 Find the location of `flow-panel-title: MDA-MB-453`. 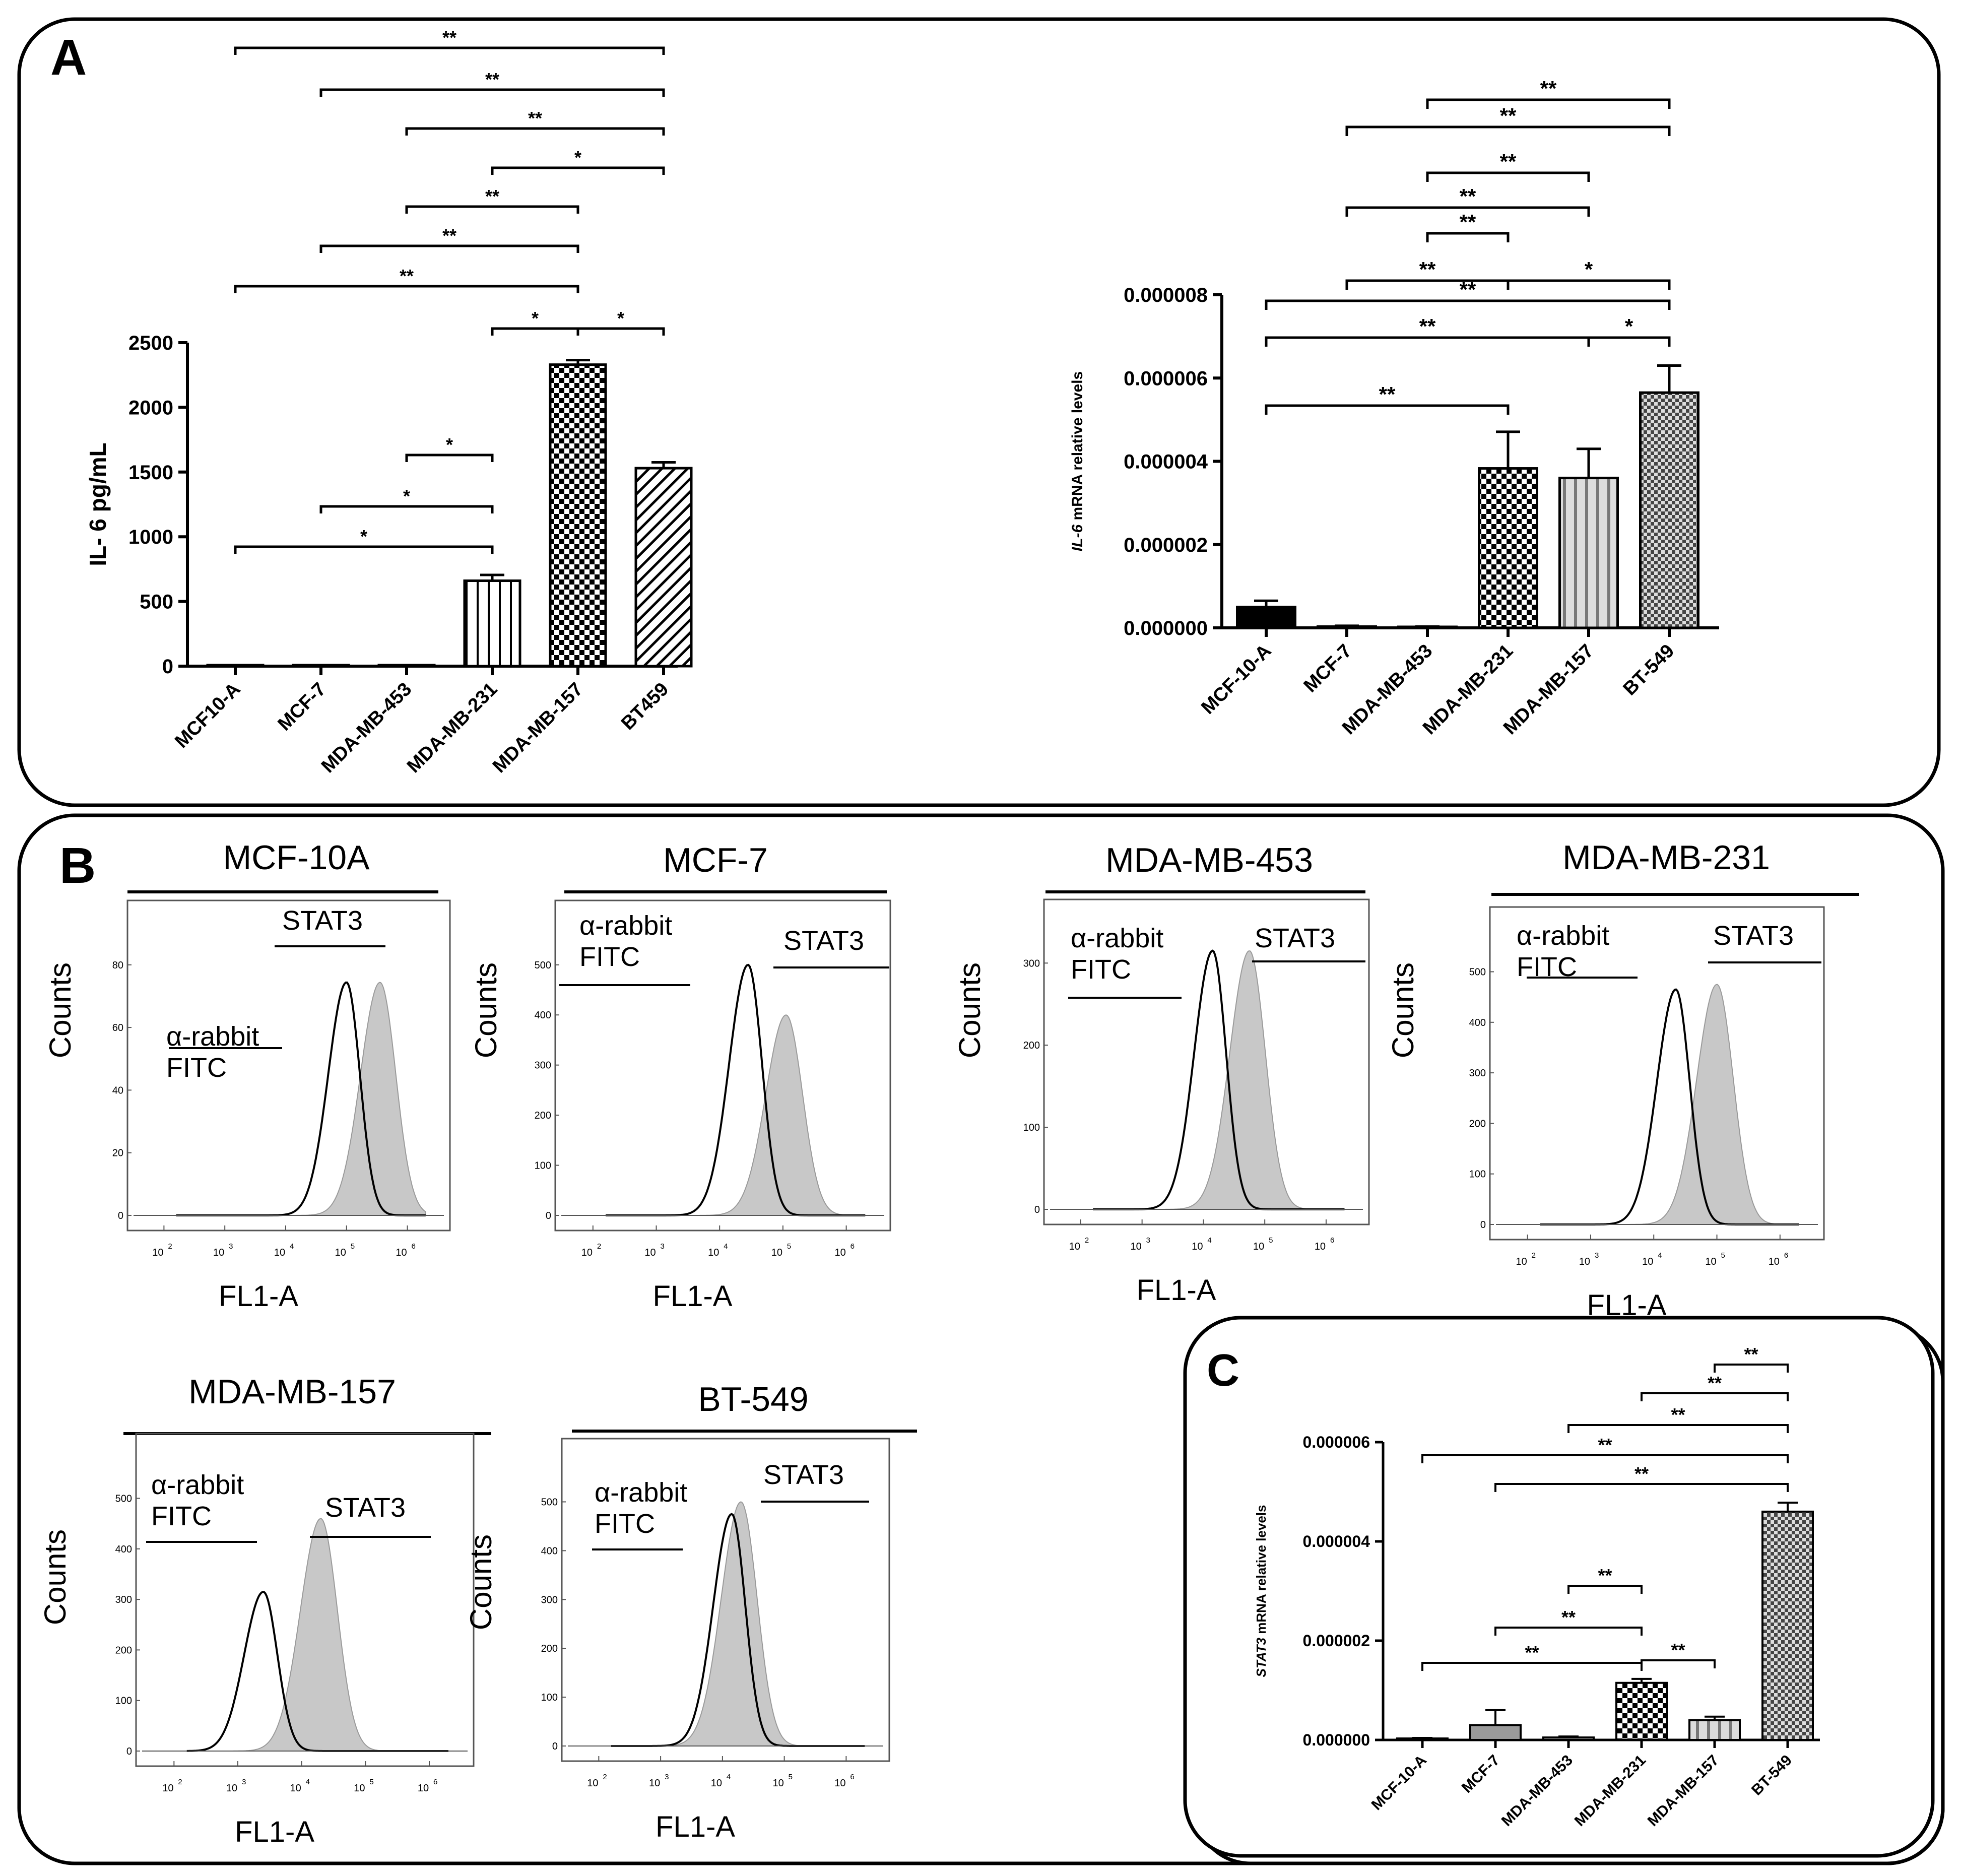

flow-panel-title: MDA-MB-453 is located at coordinates (1209, 860).